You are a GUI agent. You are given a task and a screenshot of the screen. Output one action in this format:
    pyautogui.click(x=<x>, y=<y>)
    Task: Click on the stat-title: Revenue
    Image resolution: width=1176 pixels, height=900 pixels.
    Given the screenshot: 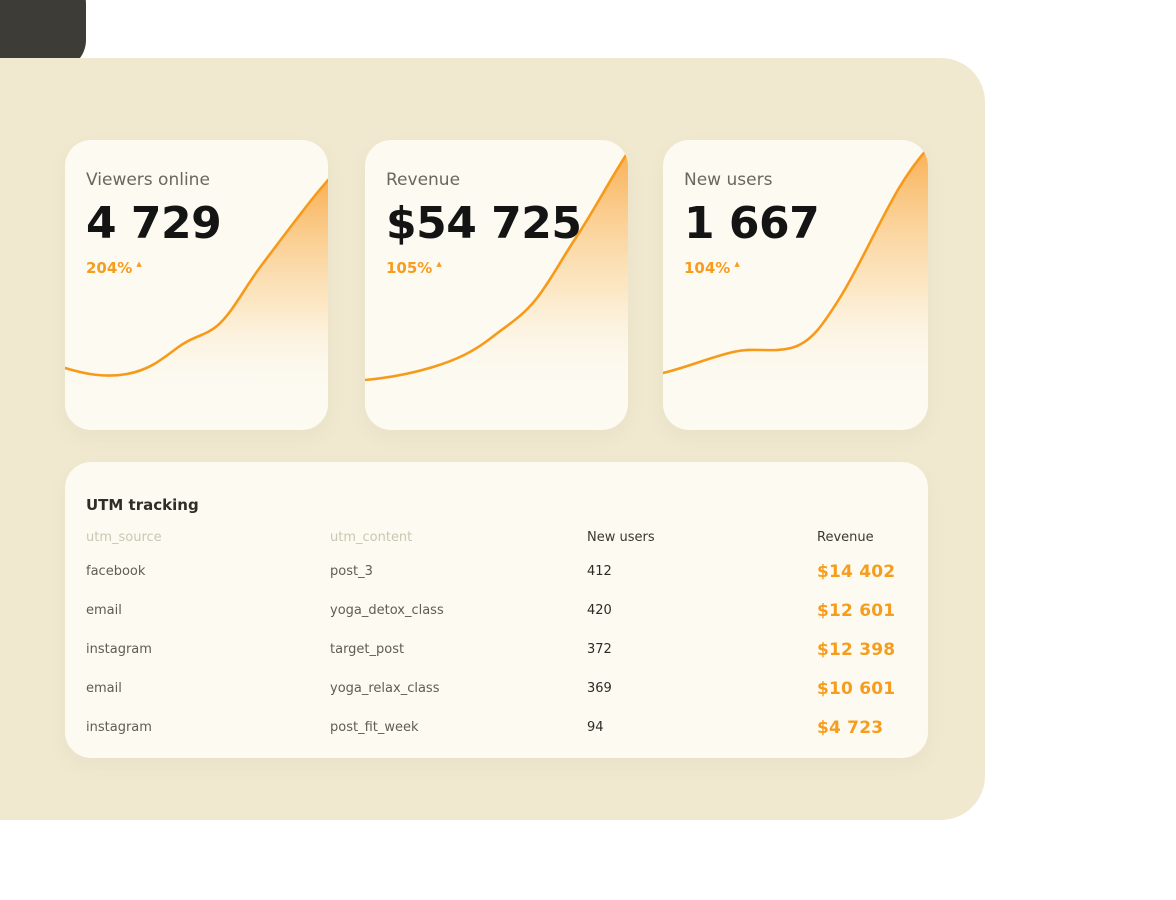 What is the action you would take?
    pyautogui.click(x=423, y=180)
    